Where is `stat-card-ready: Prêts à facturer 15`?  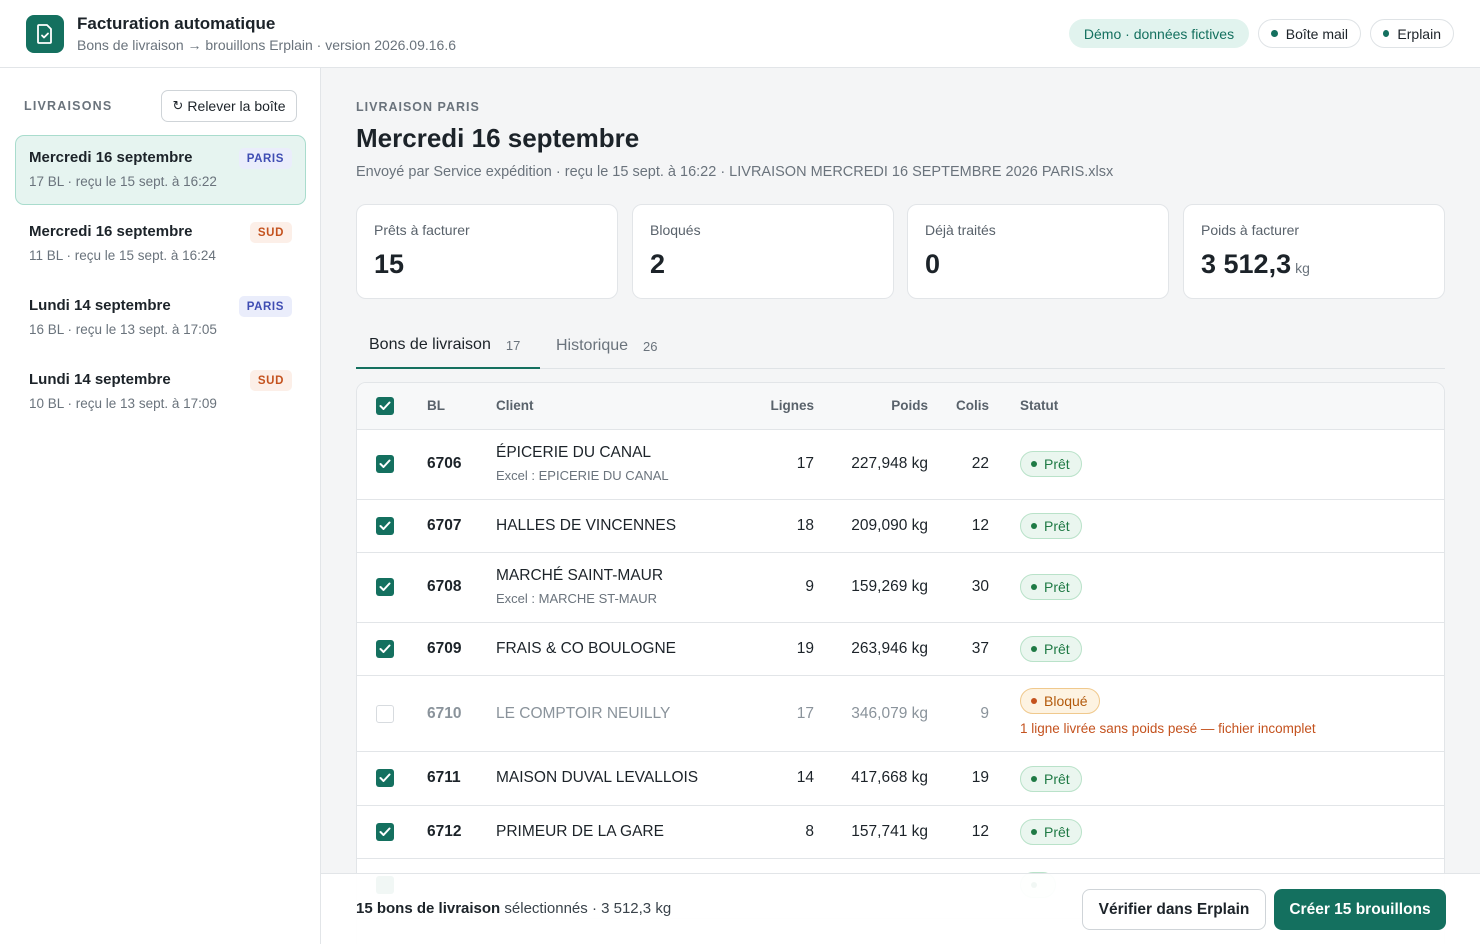
stat-card-ready: Prêts à facturer 15 is located at coordinates (487, 251).